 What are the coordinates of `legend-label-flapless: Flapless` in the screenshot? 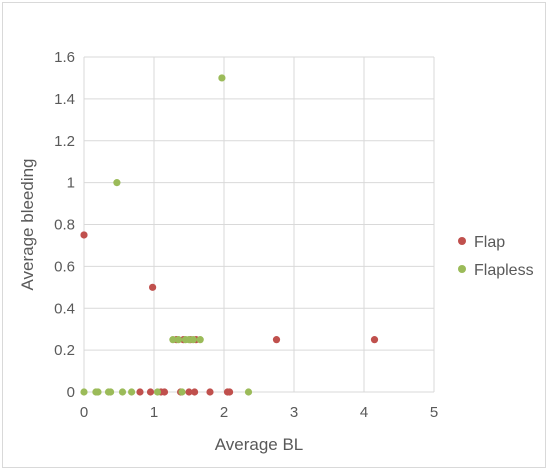 It's located at (504, 270).